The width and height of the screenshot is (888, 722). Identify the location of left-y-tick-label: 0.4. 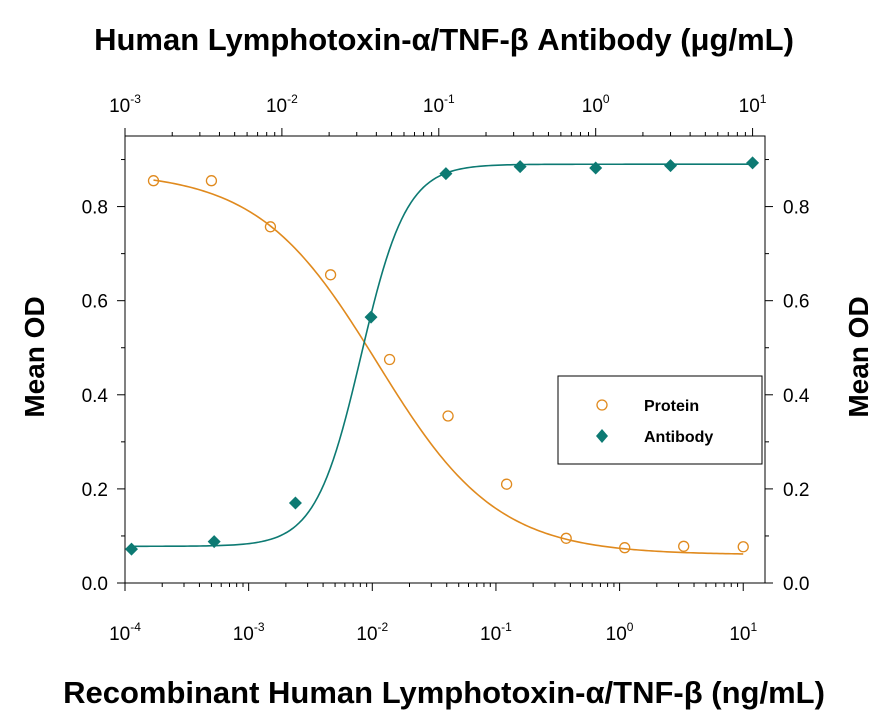
(95, 396).